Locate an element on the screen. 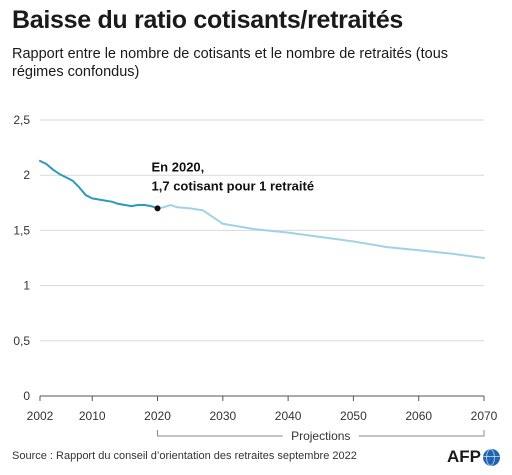  x-tick-label: 2060 is located at coordinates (418, 416).